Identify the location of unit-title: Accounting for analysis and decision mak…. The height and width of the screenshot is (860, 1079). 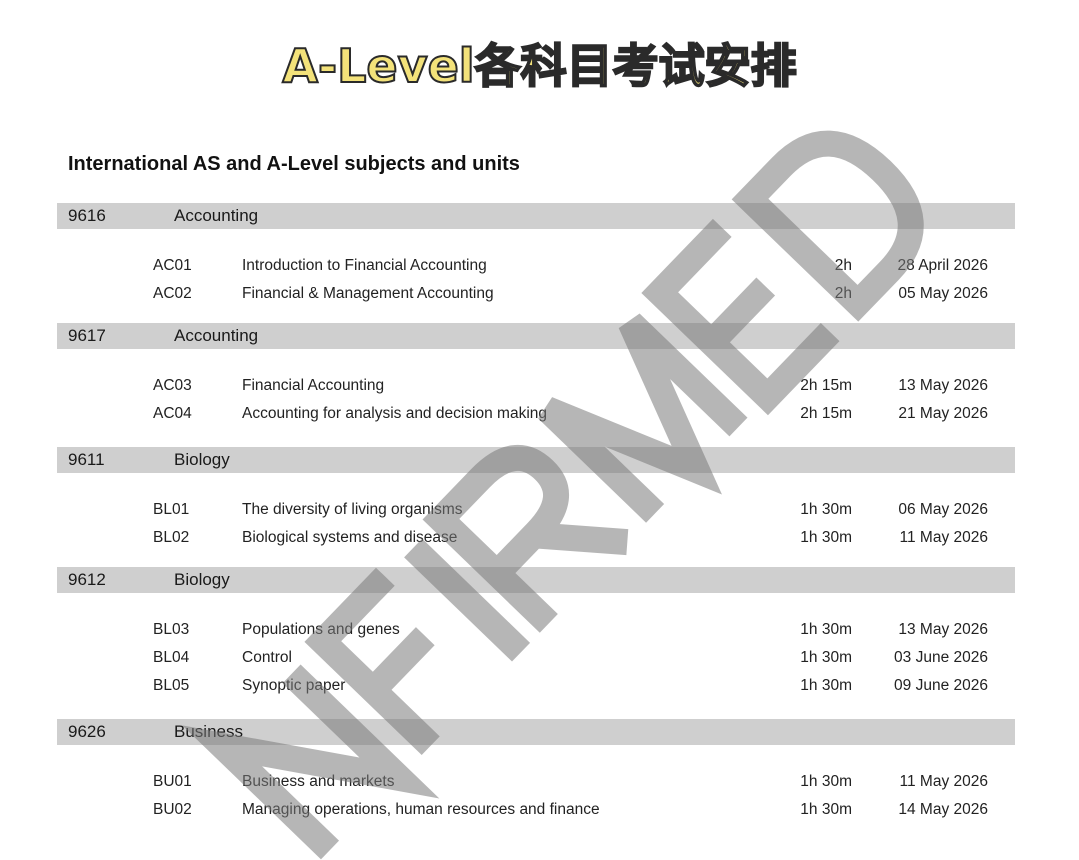
(395, 413).